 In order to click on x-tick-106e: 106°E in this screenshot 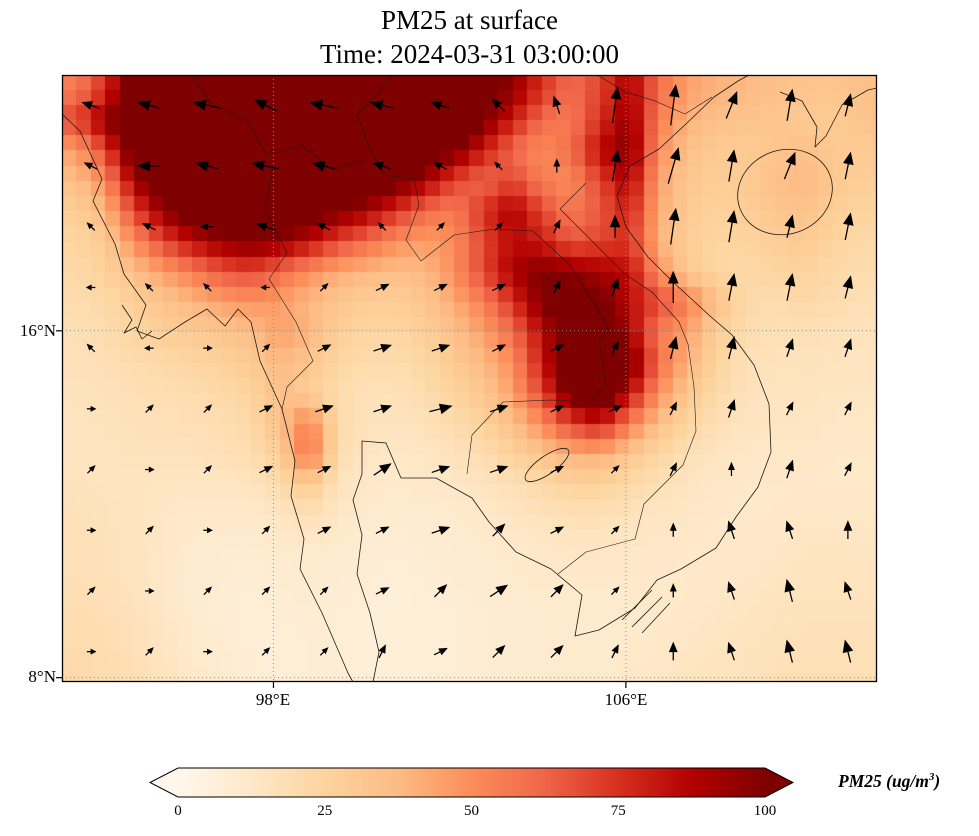, I will do `click(626, 699)`.